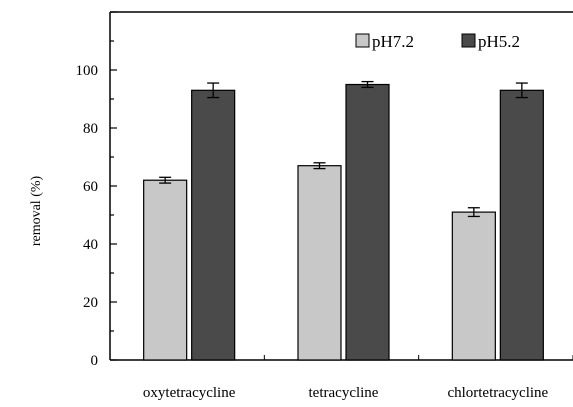  What do you see at coordinates (90, 303) in the screenshot?
I see `y-tick-label: 20` at bounding box center [90, 303].